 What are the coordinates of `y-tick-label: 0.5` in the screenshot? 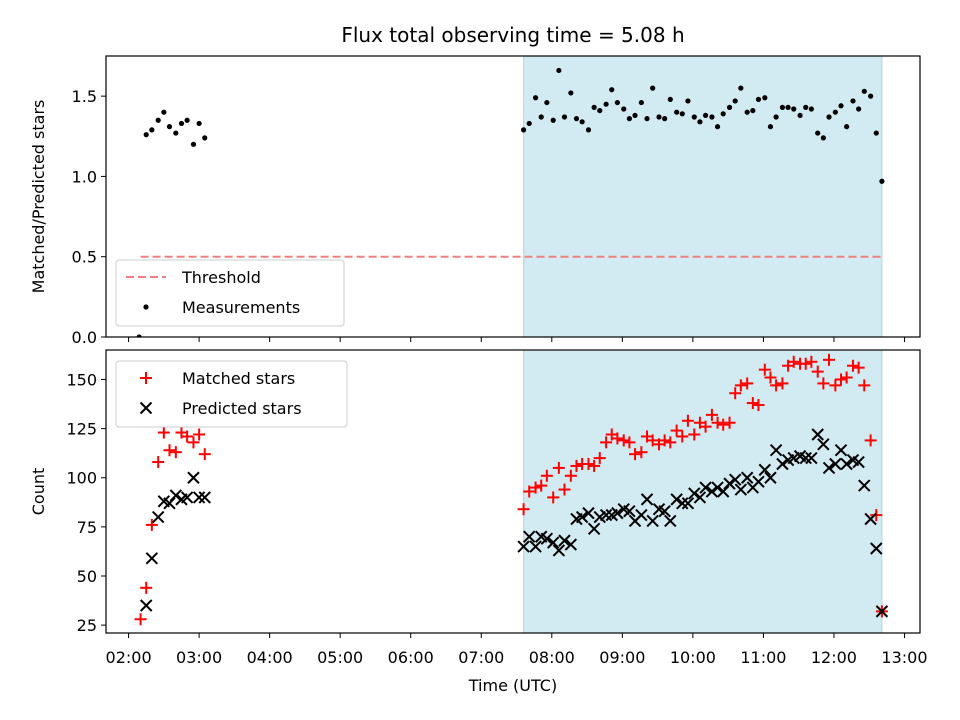 It's located at (84, 257).